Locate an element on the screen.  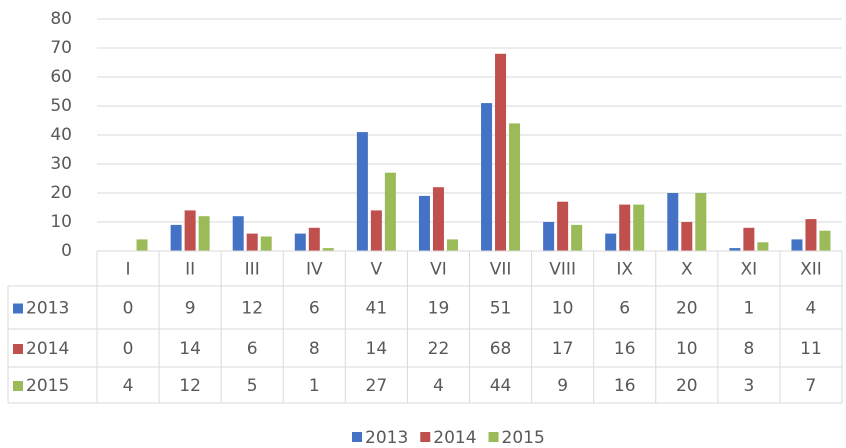
y-tick-label: 80 is located at coordinates (61, 19).